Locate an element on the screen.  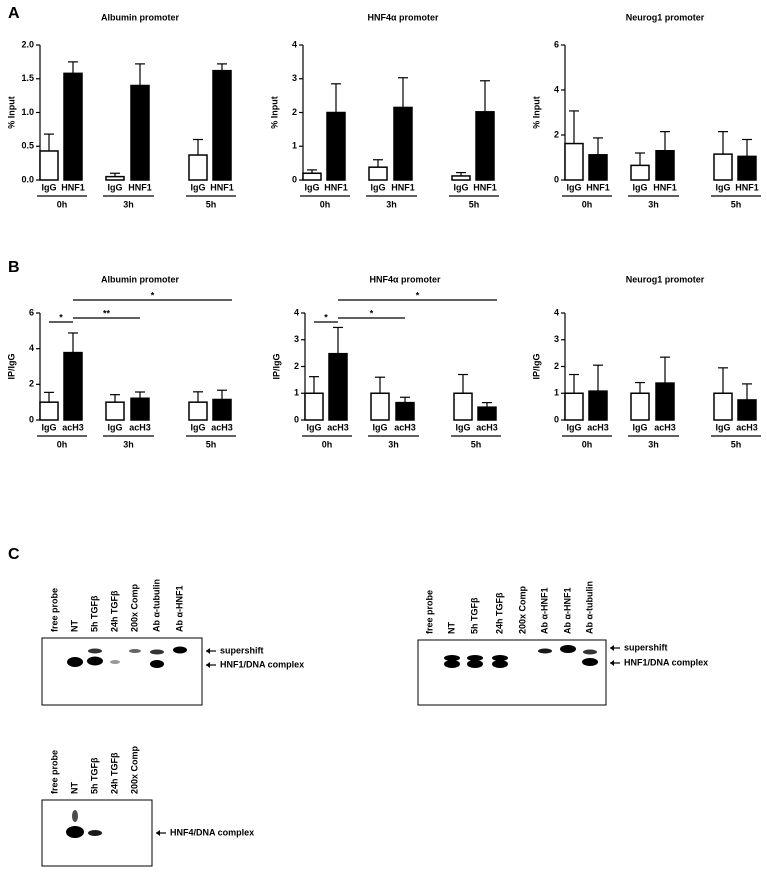
y-tick-label: 1.5 is located at coordinates (27, 78).